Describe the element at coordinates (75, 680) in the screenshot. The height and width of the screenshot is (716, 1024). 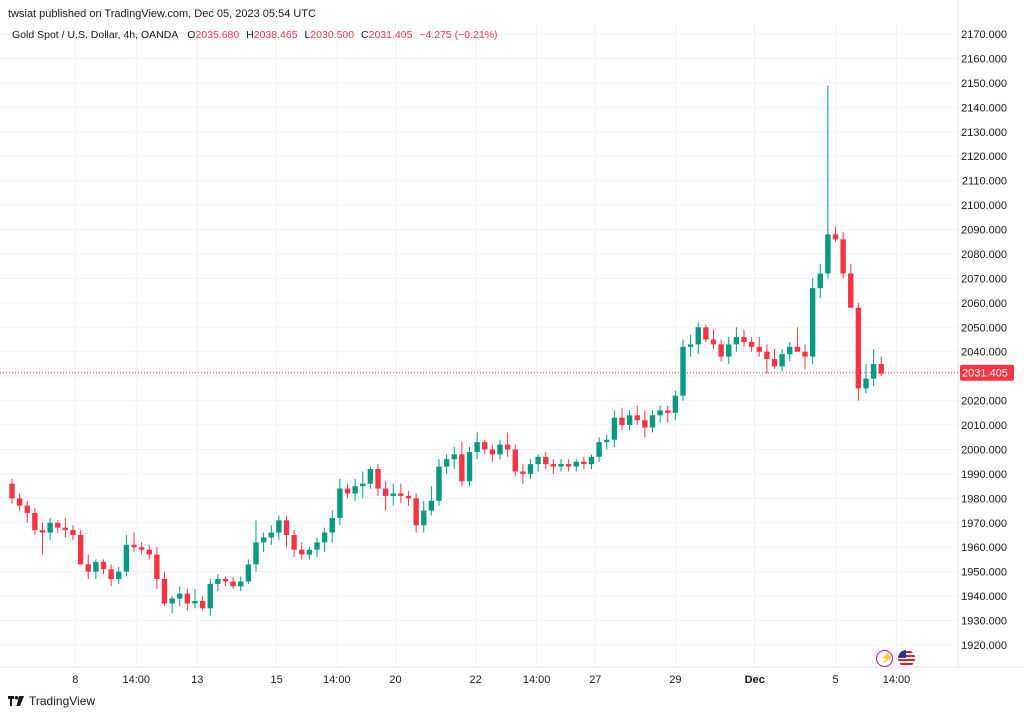
I see `time-tick-label: 8` at that location.